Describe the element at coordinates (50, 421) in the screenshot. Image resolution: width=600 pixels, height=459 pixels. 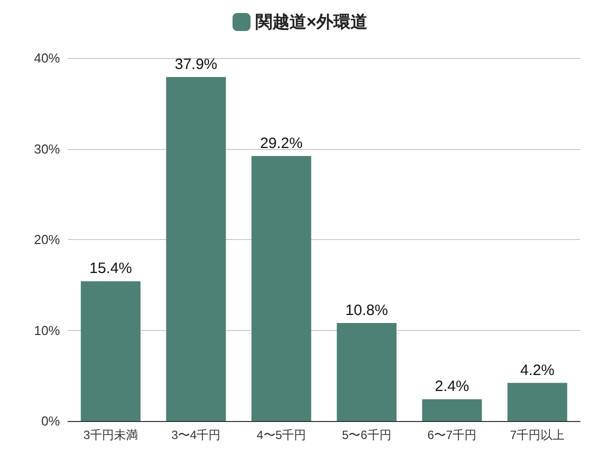
I see `y-tick-label: 0%` at that location.